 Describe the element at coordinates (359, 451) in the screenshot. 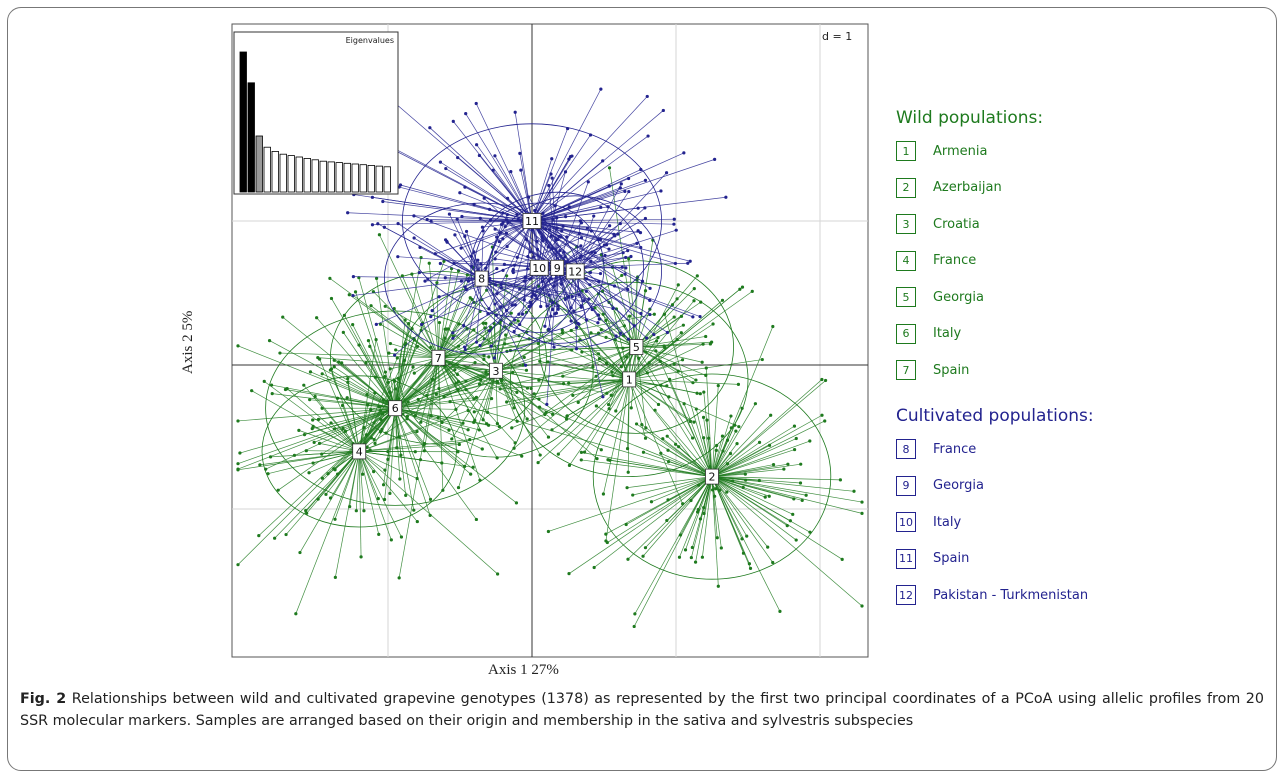

I see `centroid-label-4: 4` at that location.